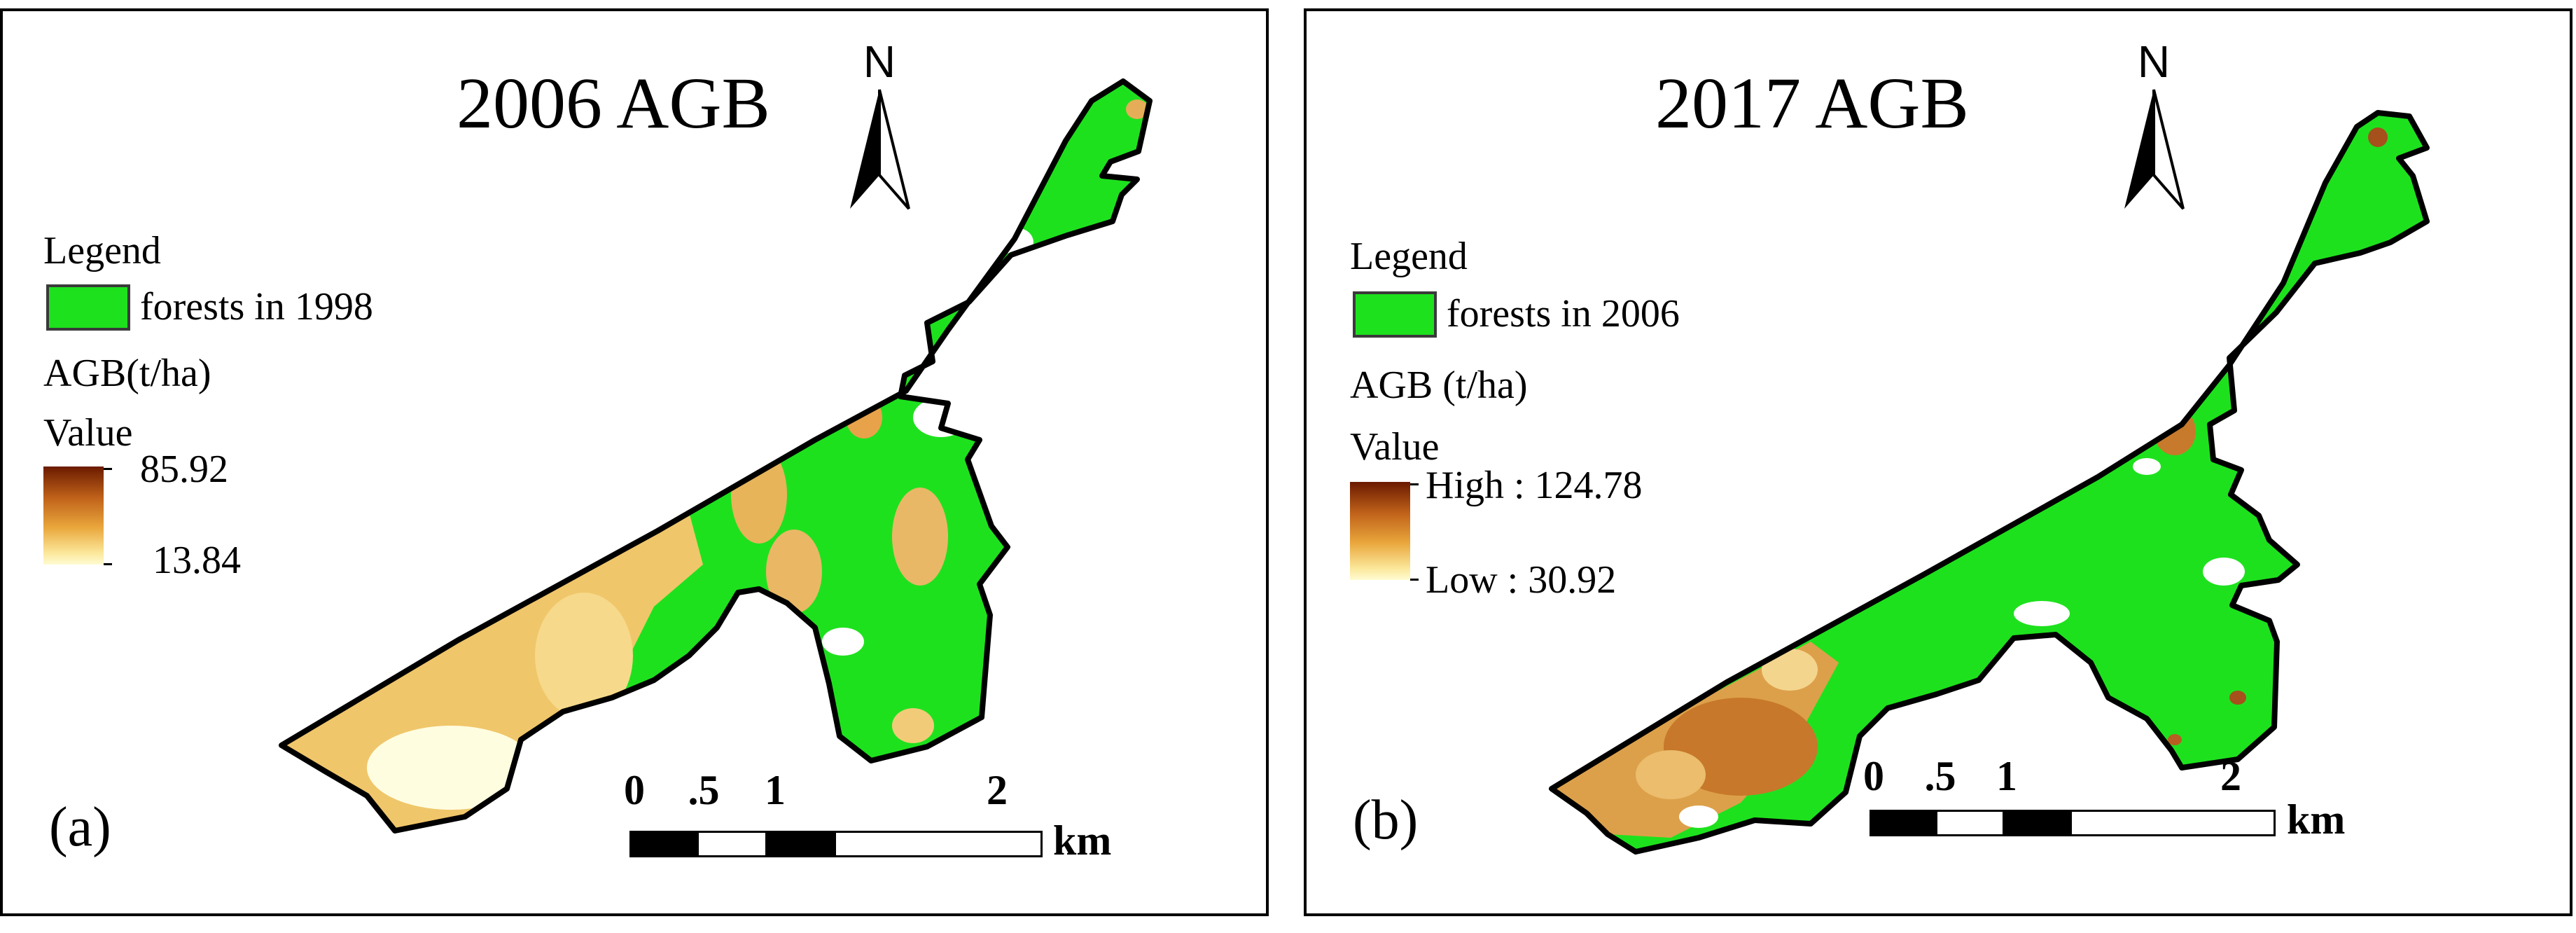 The height and width of the screenshot is (933, 2576). I want to click on north-arrow-a: N, so click(879, 130).